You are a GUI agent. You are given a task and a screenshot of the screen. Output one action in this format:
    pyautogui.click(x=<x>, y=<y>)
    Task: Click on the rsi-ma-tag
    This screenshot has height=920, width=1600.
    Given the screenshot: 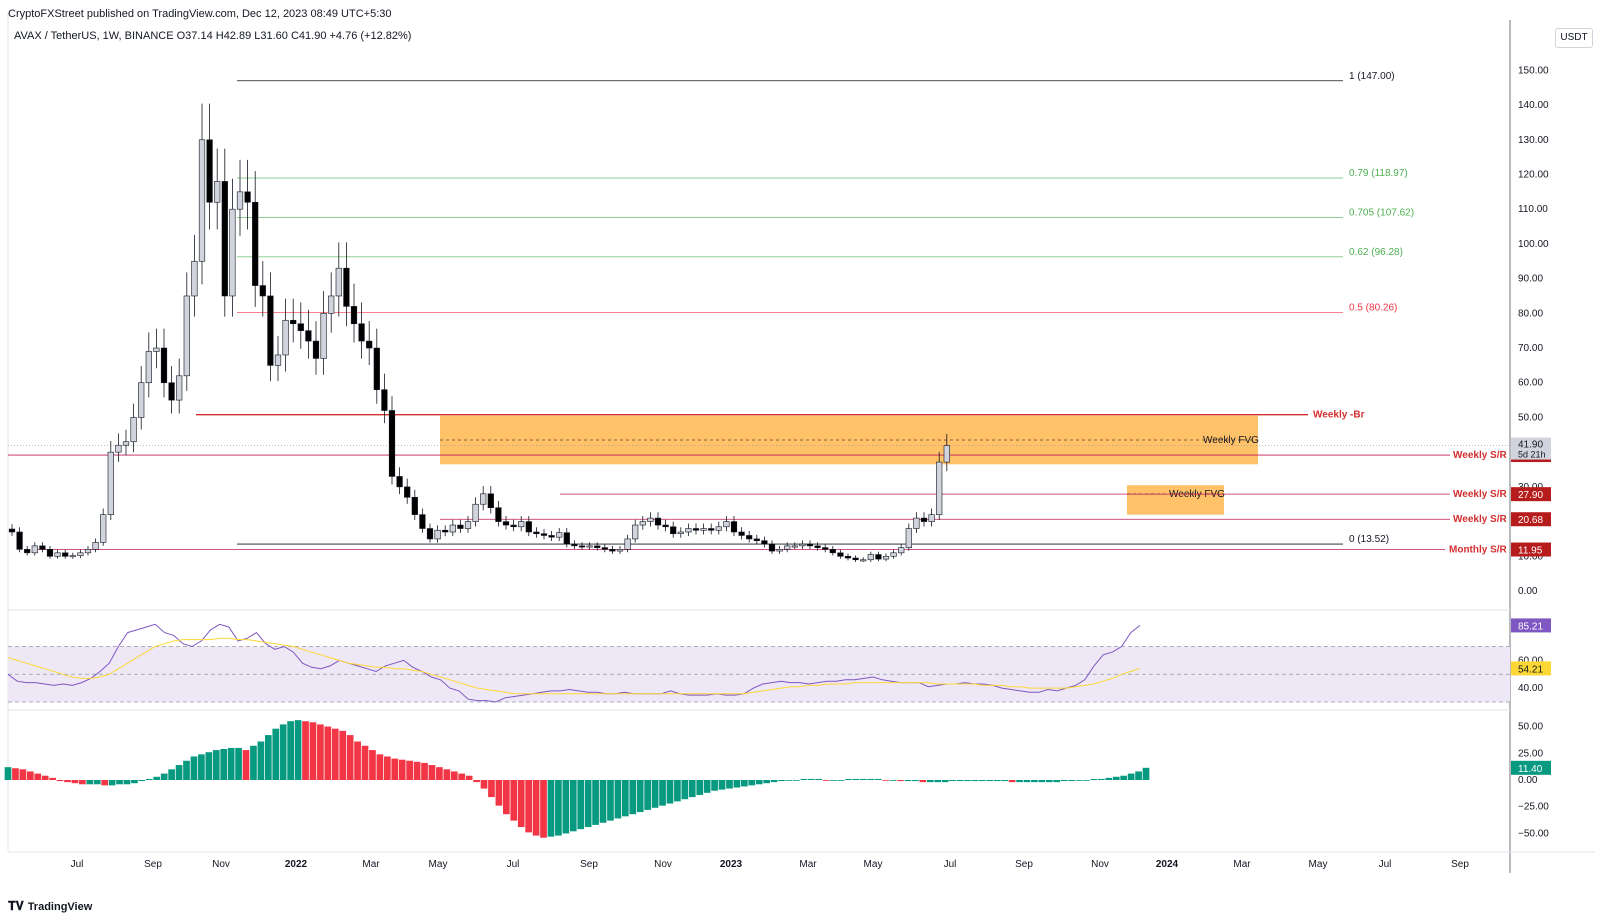 What is the action you would take?
    pyautogui.click(x=1531, y=668)
    